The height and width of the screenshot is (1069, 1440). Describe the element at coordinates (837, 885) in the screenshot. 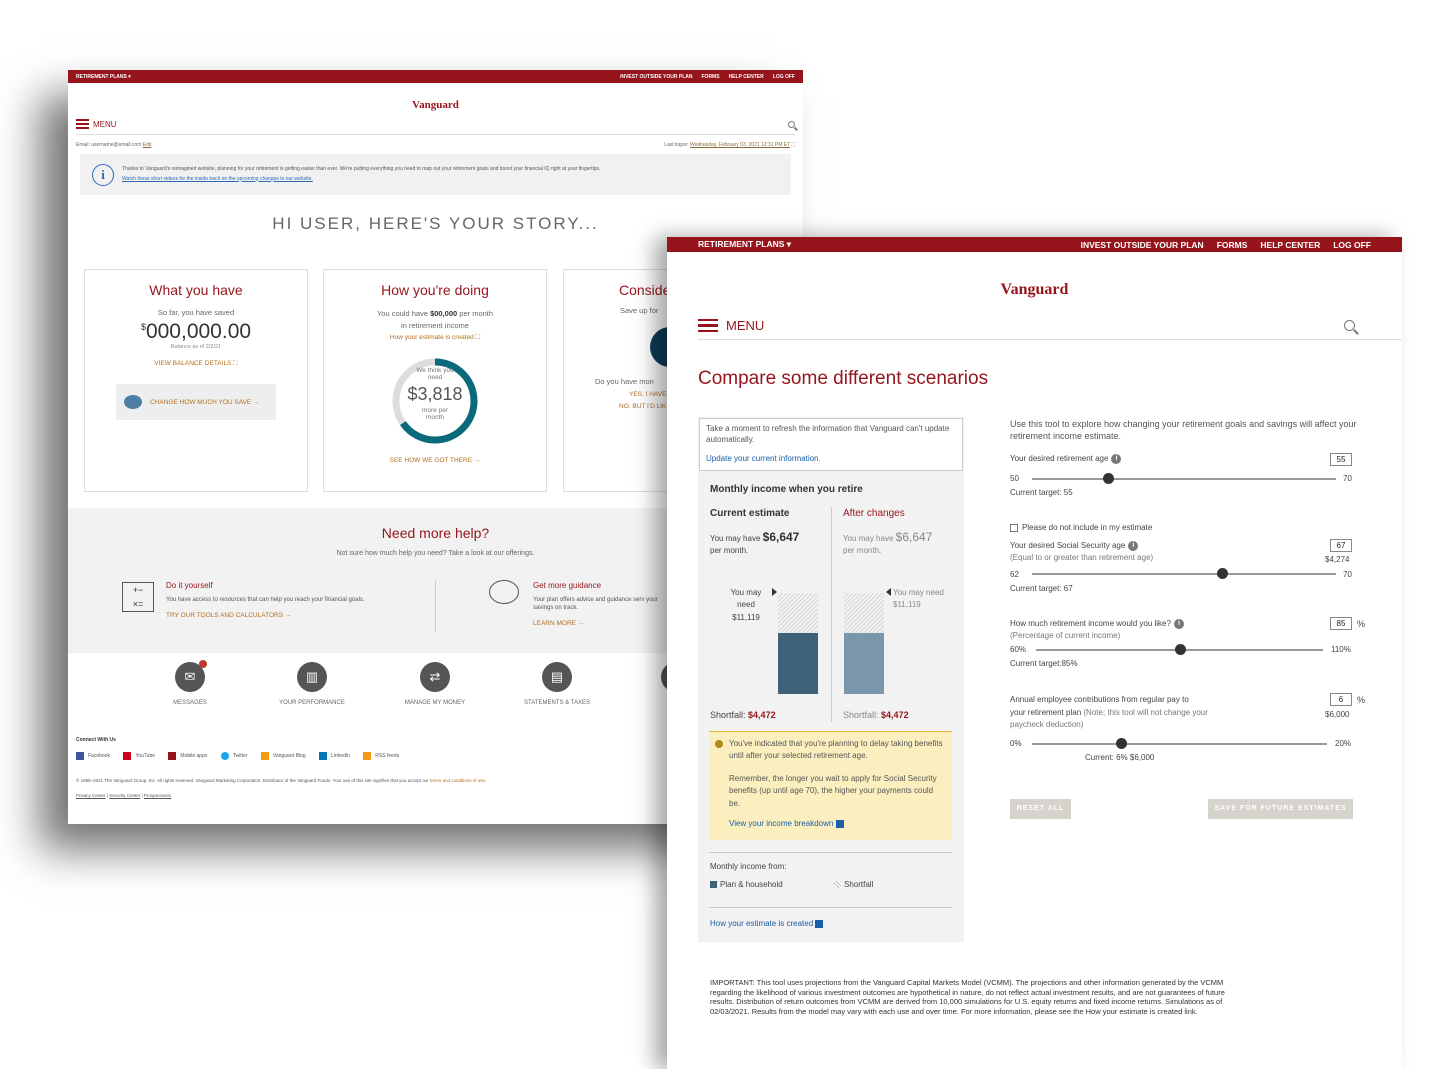

I see `shortfall-swatch` at that location.